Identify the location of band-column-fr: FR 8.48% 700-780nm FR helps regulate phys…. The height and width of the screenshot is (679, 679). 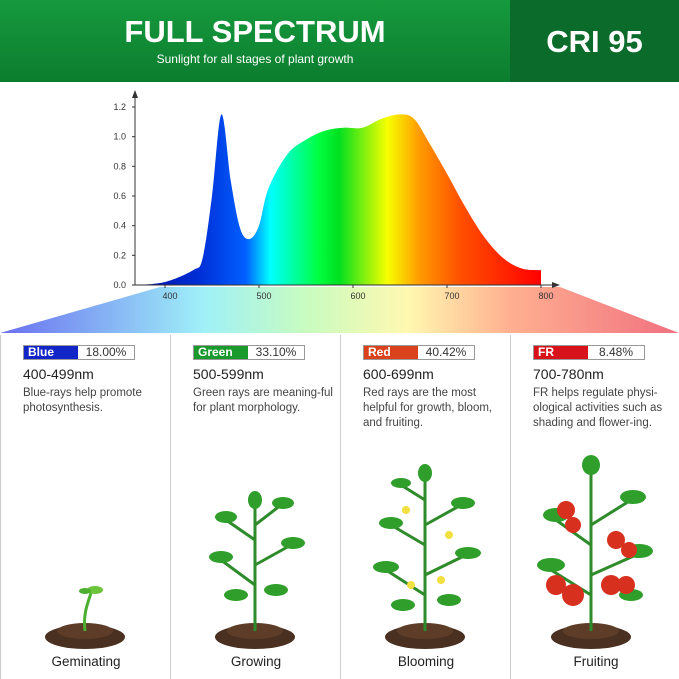
(594, 507).